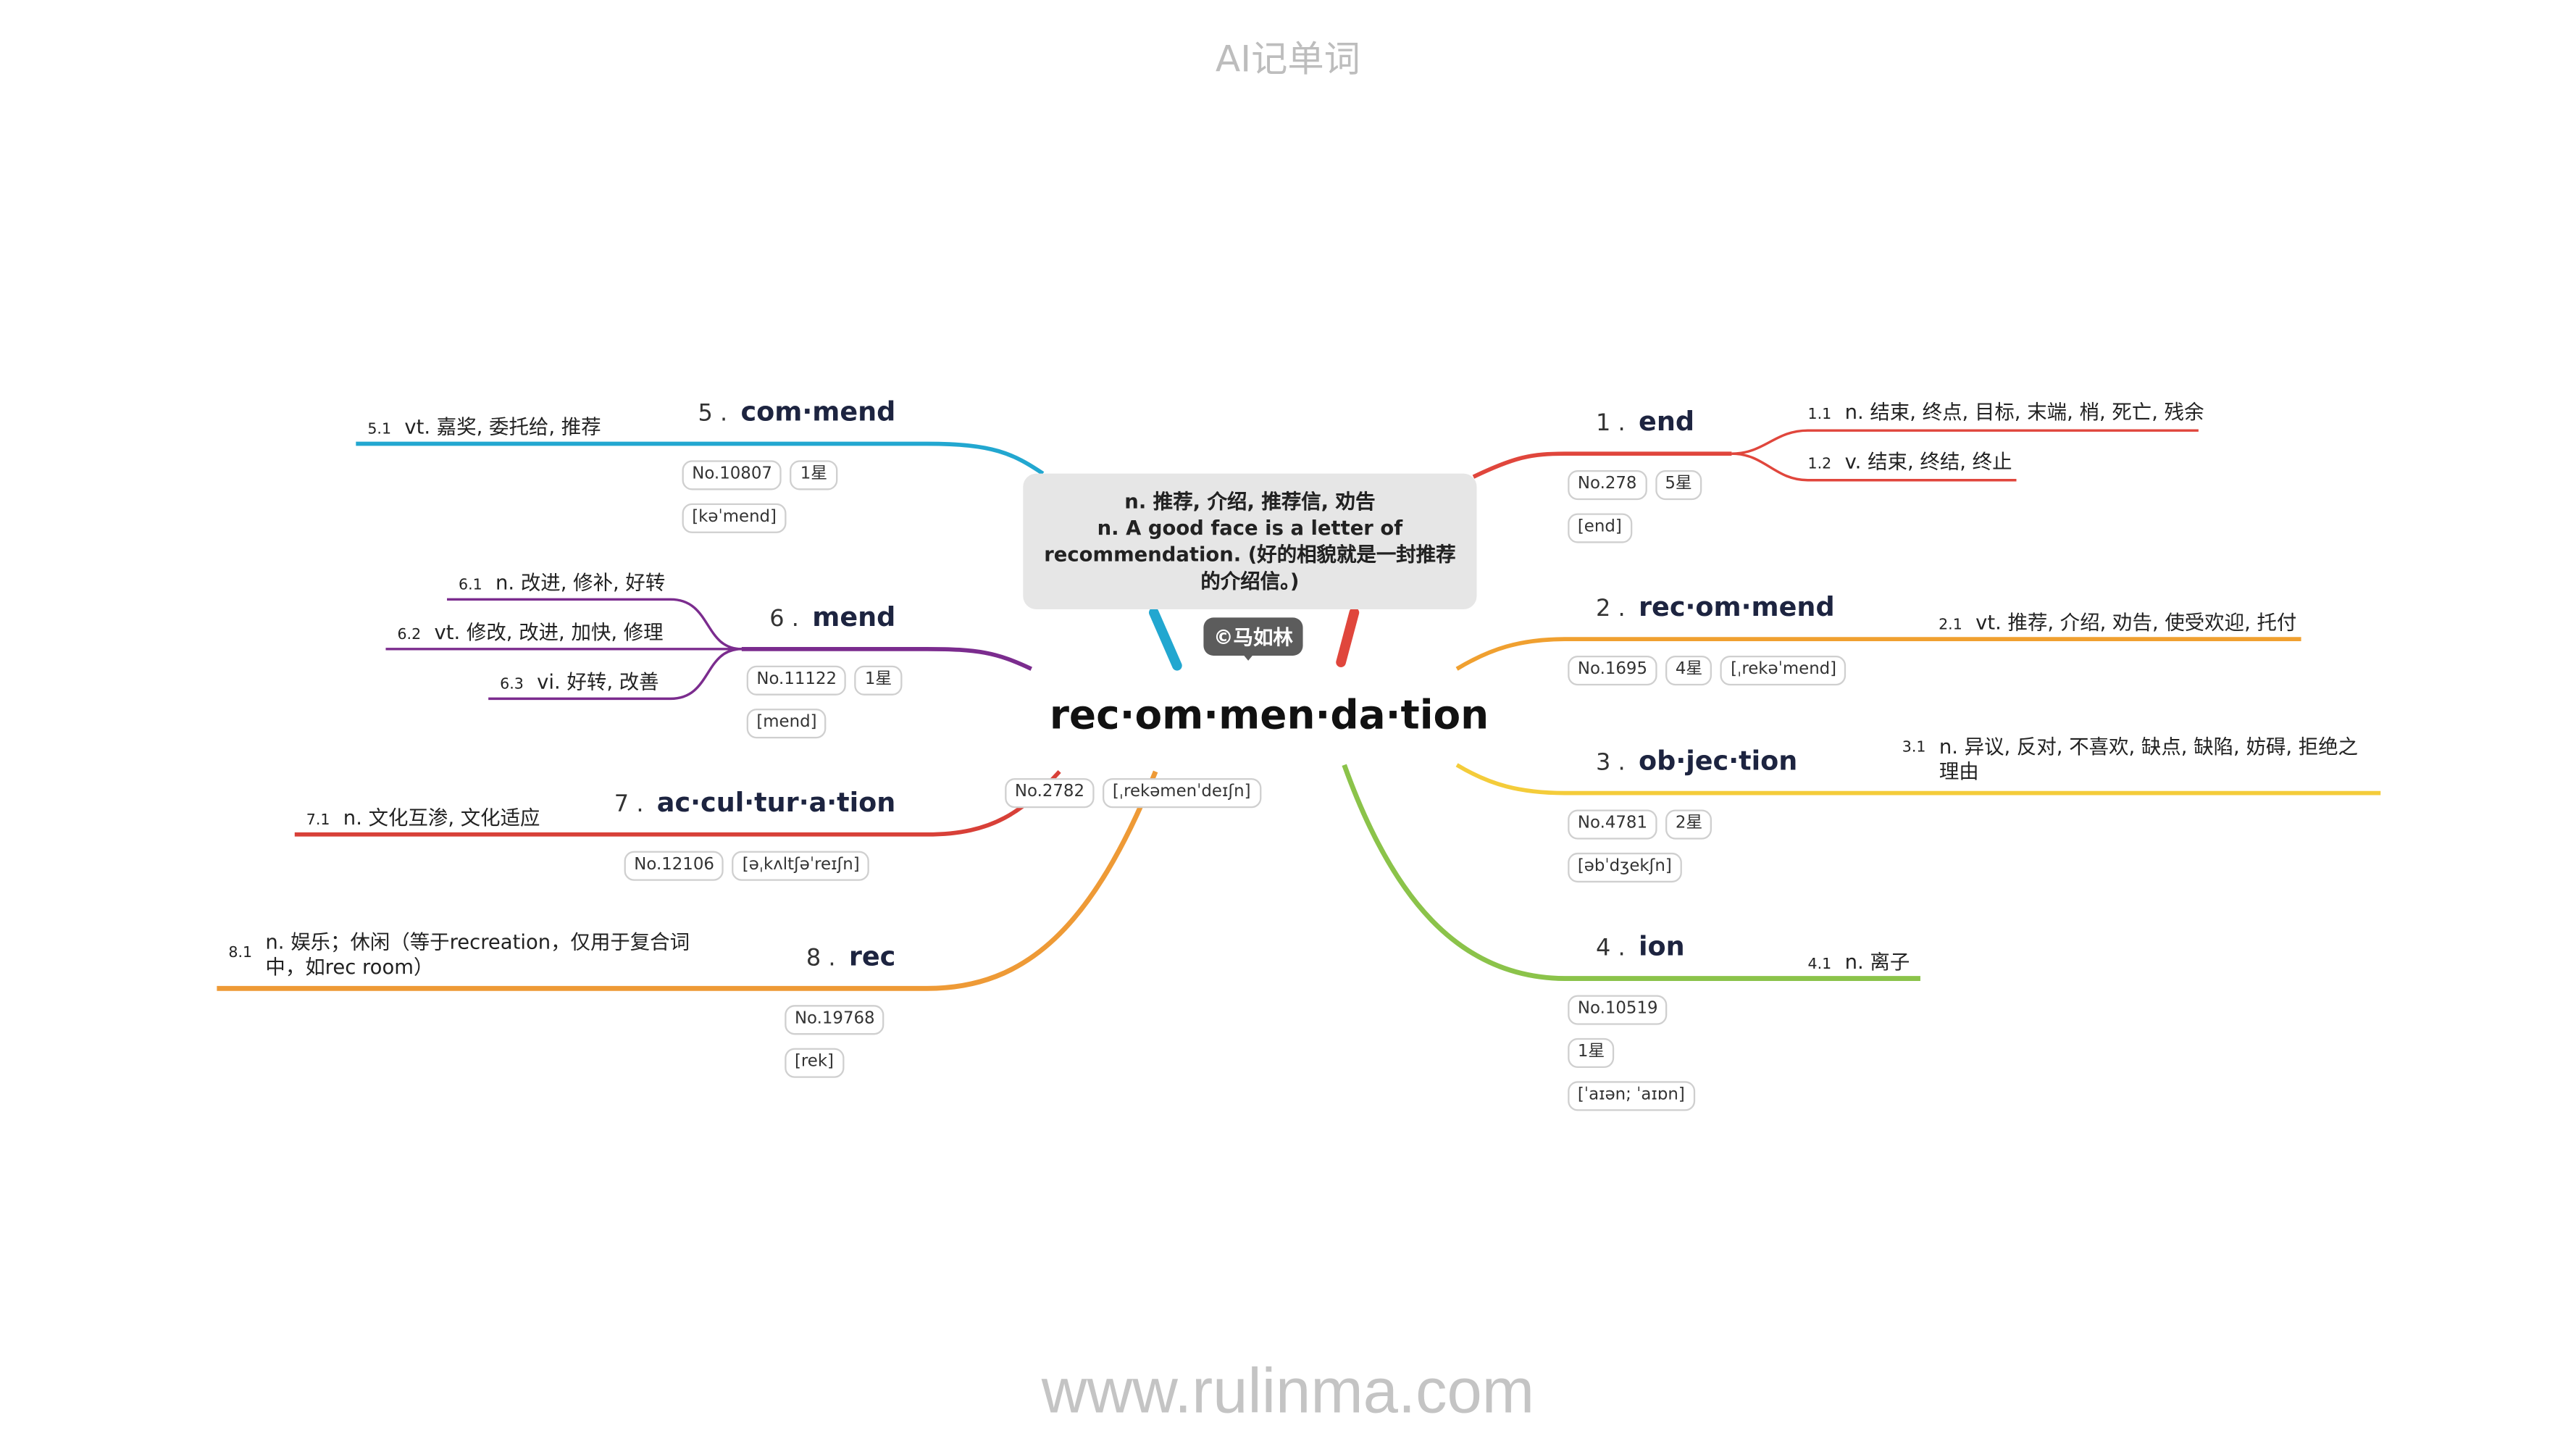 The height and width of the screenshot is (1449, 2576). I want to click on branch-8-meta: No.19768 [rek], so click(839, 1041).